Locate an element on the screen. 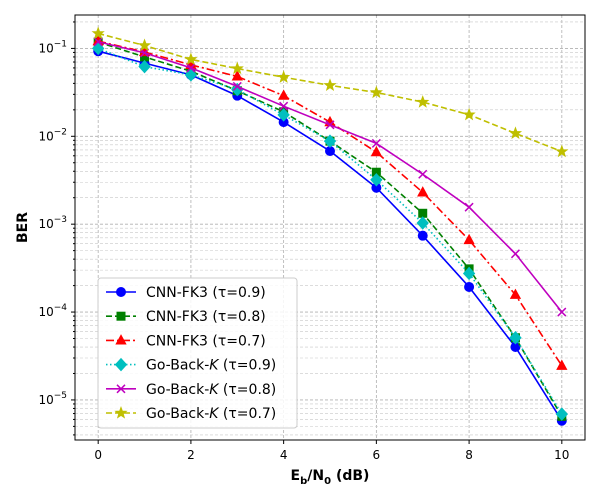 This screenshot has width=600, height=500. x-axis-label: Eb/N0 (dB) is located at coordinates (330, 477).